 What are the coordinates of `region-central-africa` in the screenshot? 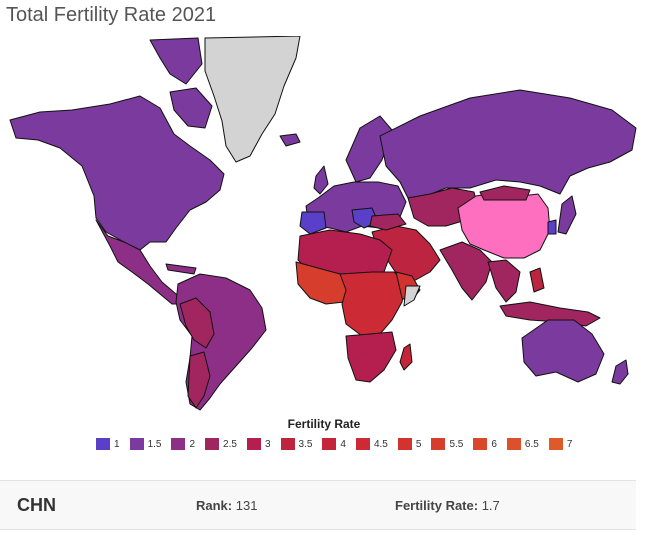 It's located at (373, 304).